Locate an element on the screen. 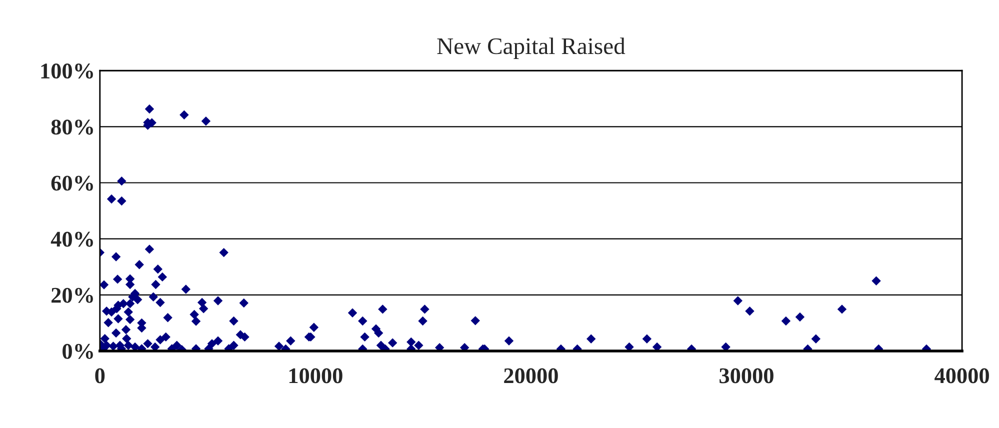 This screenshot has width=999, height=428. y-tick-label: 0% is located at coordinates (77, 351).